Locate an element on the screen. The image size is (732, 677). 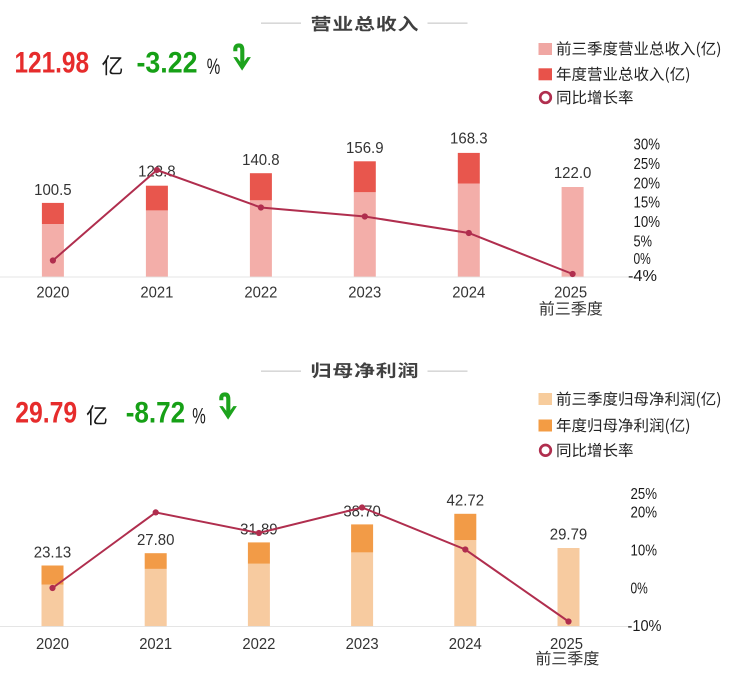
svg-text: 100.5 is located at coordinates (53, 190).